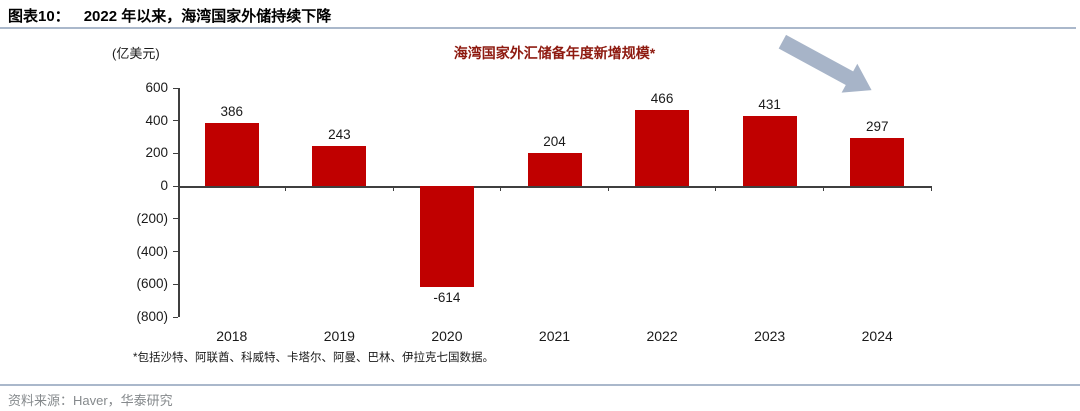 The height and width of the screenshot is (411, 1080). I want to click on bar-2021, so click(554, 169).